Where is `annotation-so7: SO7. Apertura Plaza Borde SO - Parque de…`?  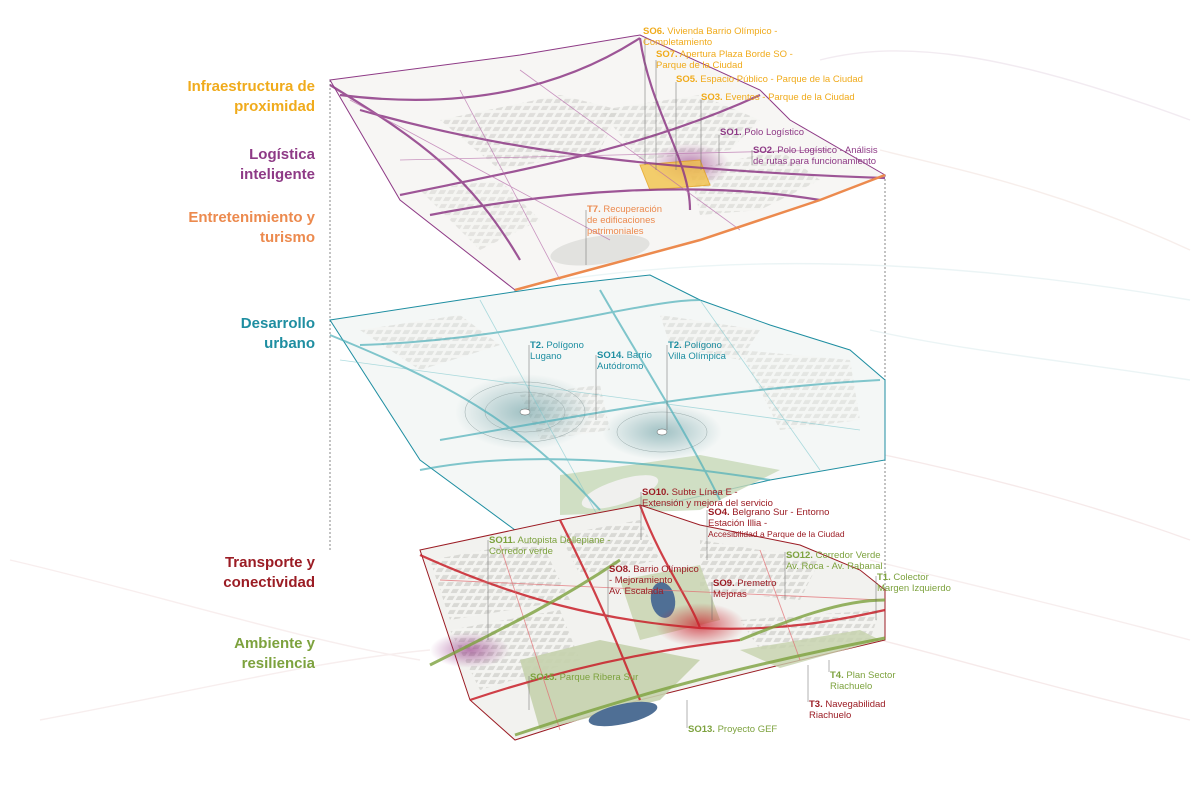
annotation-so7: SO7. Apertura Plaza Borde SO - Parque de… is located at coordinates (724, 60).